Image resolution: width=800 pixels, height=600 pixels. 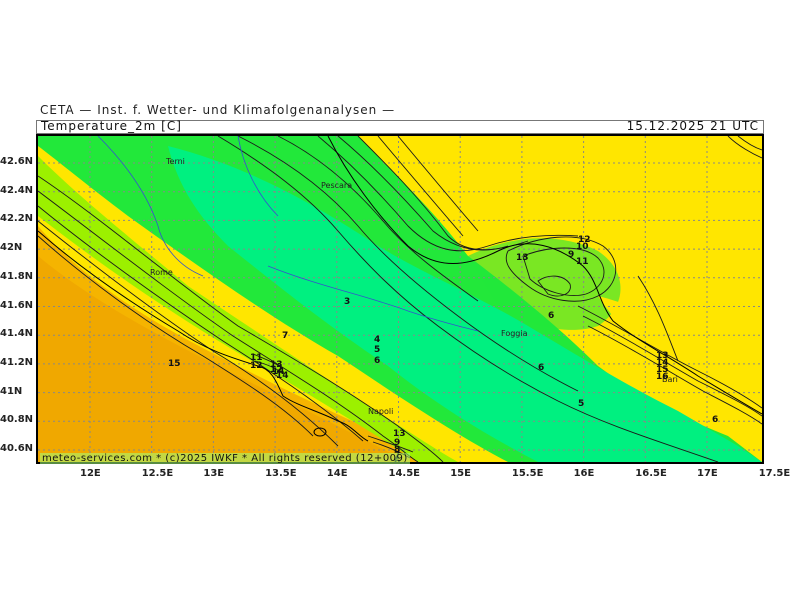 What do you see at coordinates (380, 411) in the screenshot?
I see `city-napoli: Napoli` at bounding box center [380, 411].